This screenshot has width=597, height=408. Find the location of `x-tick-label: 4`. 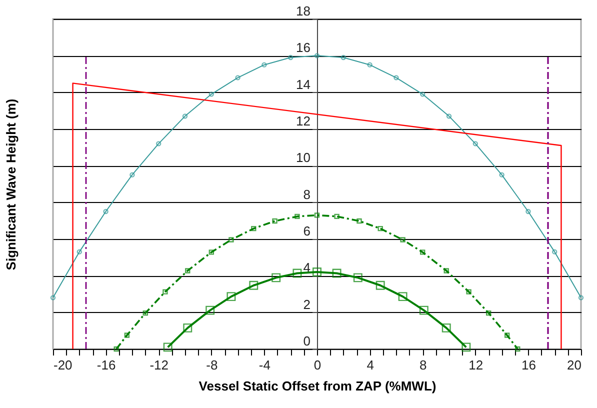

x-tick-label: 4 is located at coordinates (370, 365).